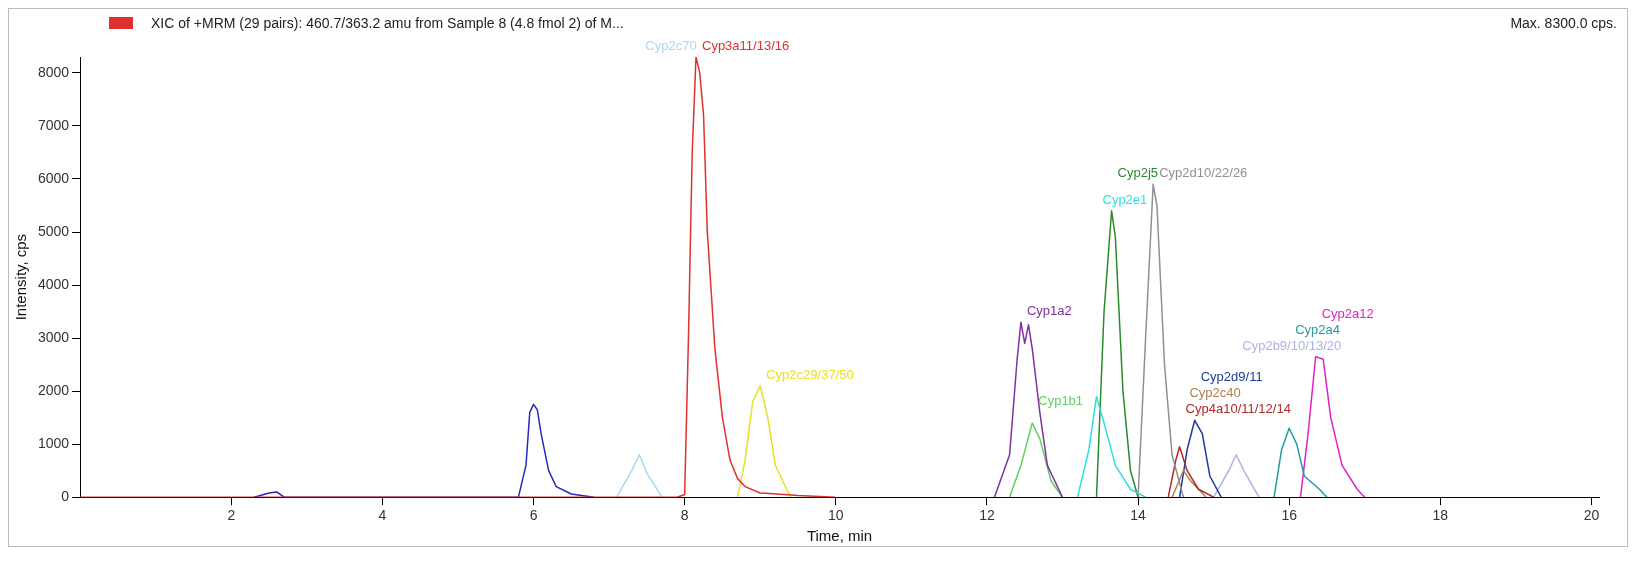 The width and height of the screenshot is (1636, 567). What do you see at coordinates (1231, 377) in the screenshot?
I see `text: Cyp2d9/11` at bounding box center [1231, 377].